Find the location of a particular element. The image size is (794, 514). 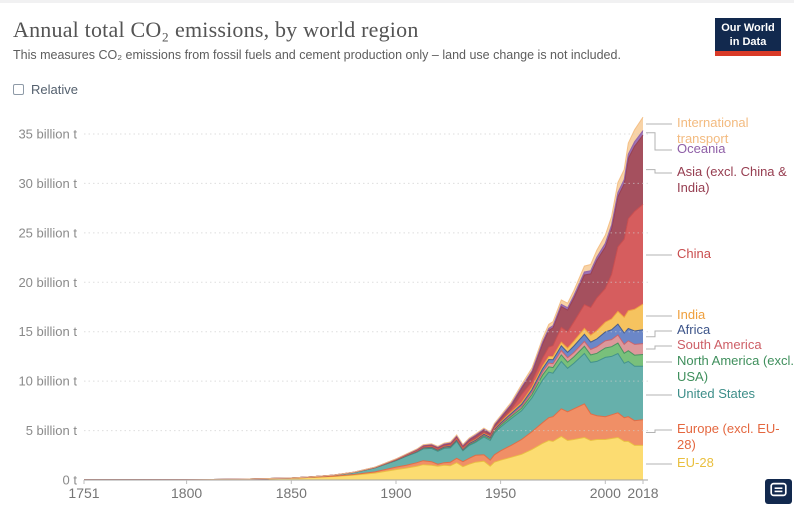

legend-label-north-america-excl-usa: North America (excl. USA) is located at coordinates (735, 368).